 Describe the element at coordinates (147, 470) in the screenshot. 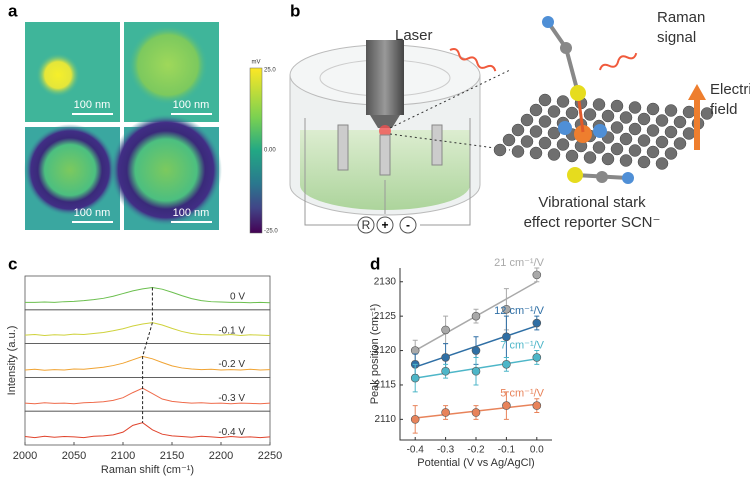

I see `x-axis-label: Raman shift (cm⁻¹)` at that location.